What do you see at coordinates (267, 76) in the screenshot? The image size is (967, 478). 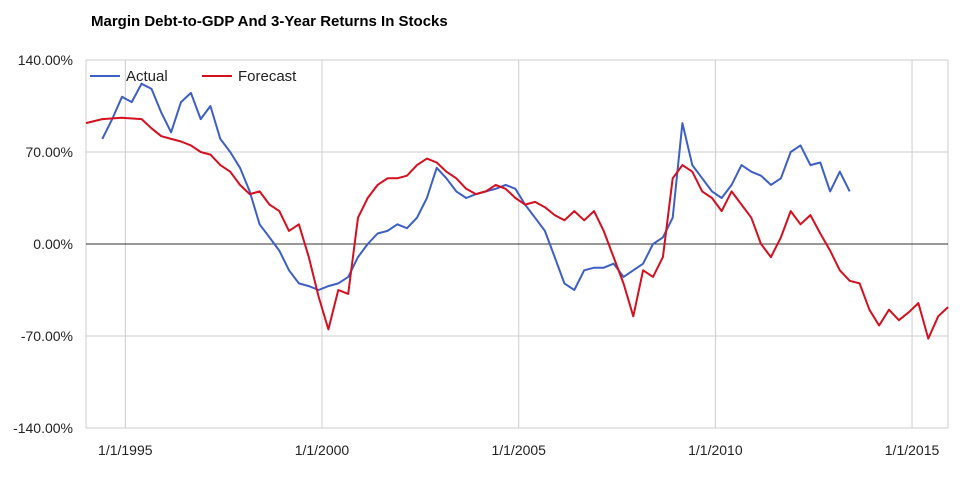 I see `legend-label-forecast: Forecast` at bounding box center [267, 76].